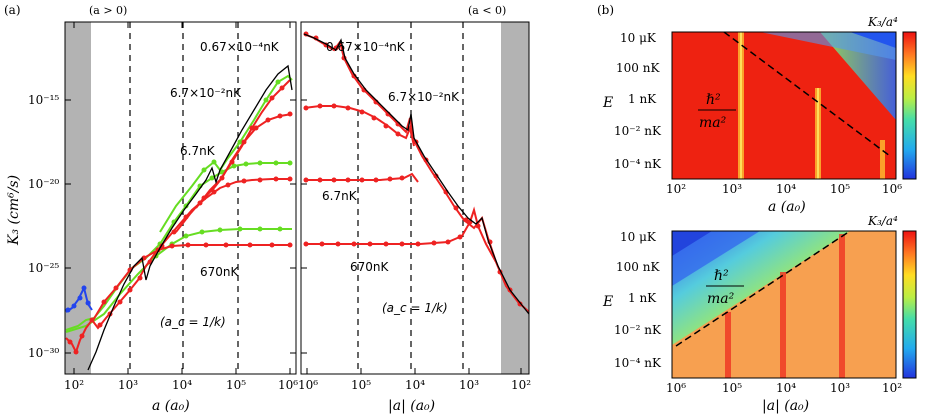  What do you see at coordinates (909, 304) in the screenshot?
I see `colorbar-bottom` at bounding box center [909, 304].